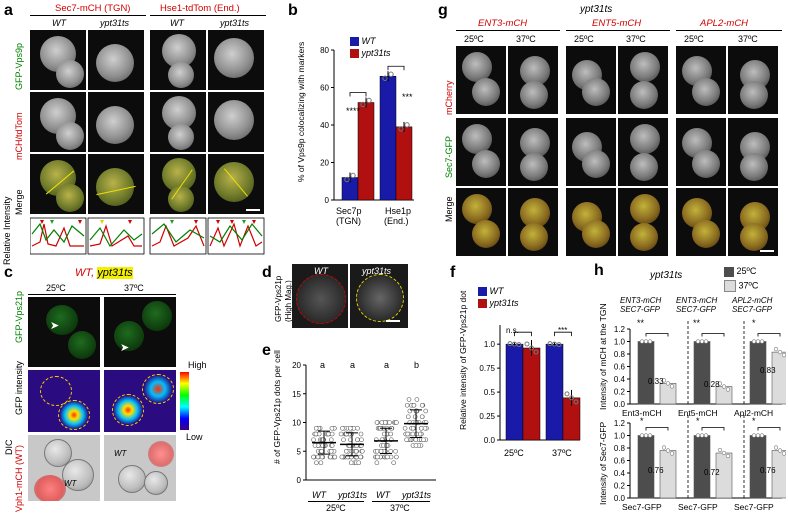 Image resolution: width=788 pixels, height=515 pixels. I want to click on panel-h-val-top-2: 0.28, so click(712, 384).